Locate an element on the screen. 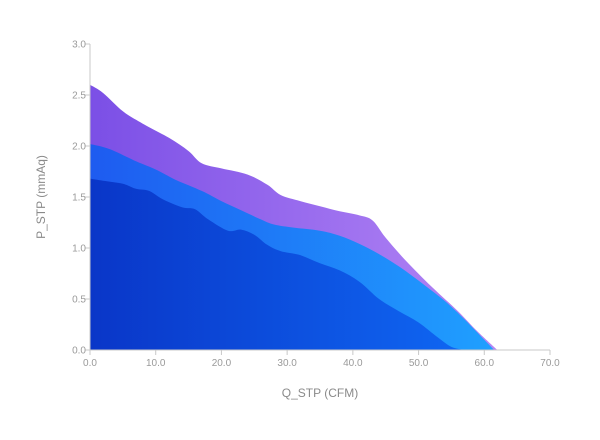 This screenshot has height=440, width=600. y-tick-label: 2.0 is located at coordinates (79, 147).